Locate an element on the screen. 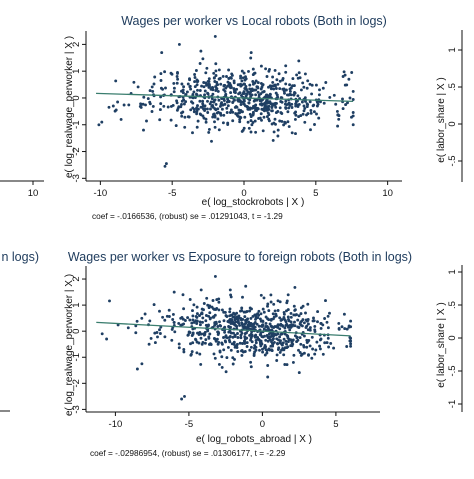 The image size is (474, 479). x-tick-label: -5 is located at coordinates (189, 424).